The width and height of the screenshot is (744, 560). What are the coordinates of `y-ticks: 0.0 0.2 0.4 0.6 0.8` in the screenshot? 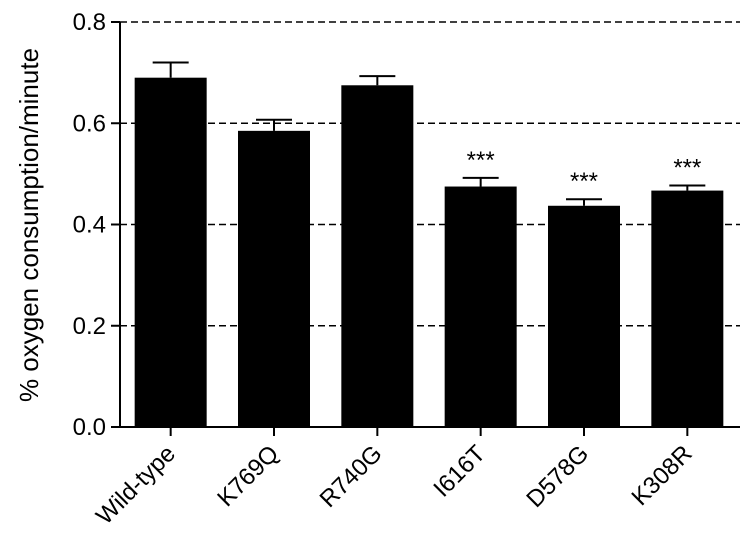 It's located at (96, 225).